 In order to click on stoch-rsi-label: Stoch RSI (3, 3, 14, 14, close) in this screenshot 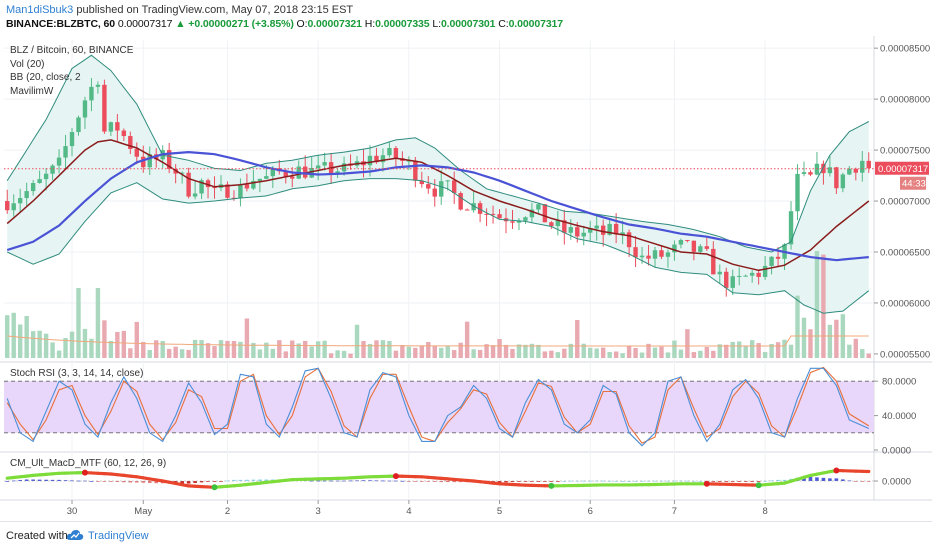, I will do `click(76, 373)`.